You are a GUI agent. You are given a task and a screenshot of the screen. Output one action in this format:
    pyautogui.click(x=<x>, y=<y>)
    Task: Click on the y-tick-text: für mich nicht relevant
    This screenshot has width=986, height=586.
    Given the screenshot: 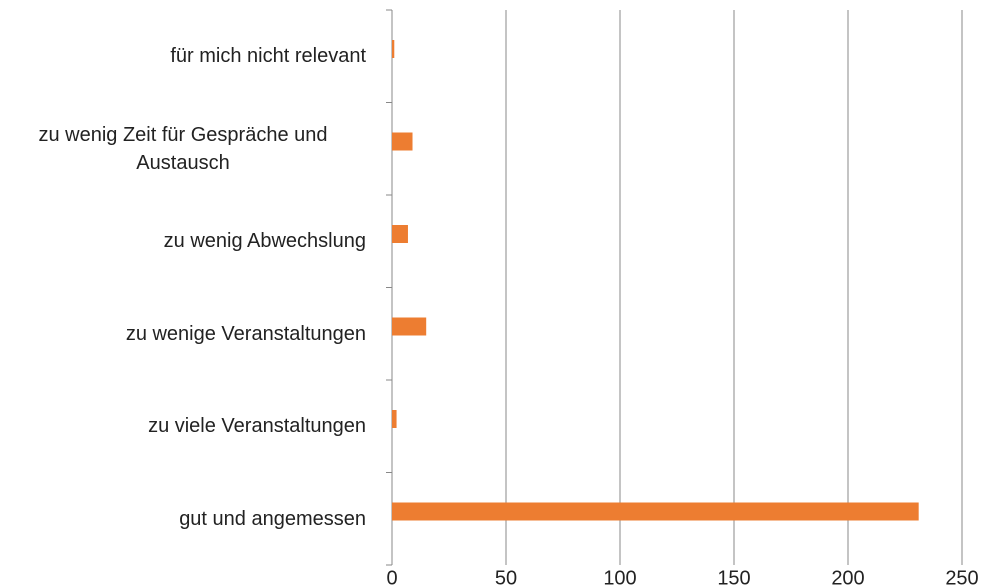 What is the action you would take?
    pyautogui.click(x=268, y=56)
    